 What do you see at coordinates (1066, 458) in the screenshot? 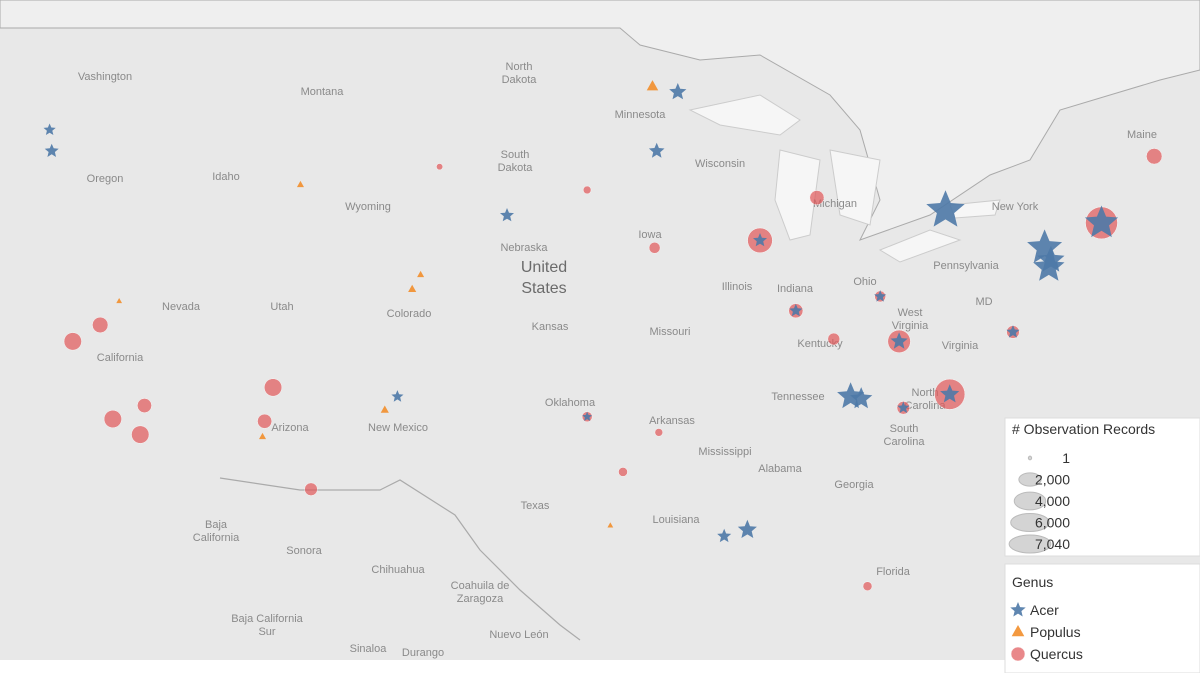
I see `size-legend-label: 1` at bounding box center [1066, 458].